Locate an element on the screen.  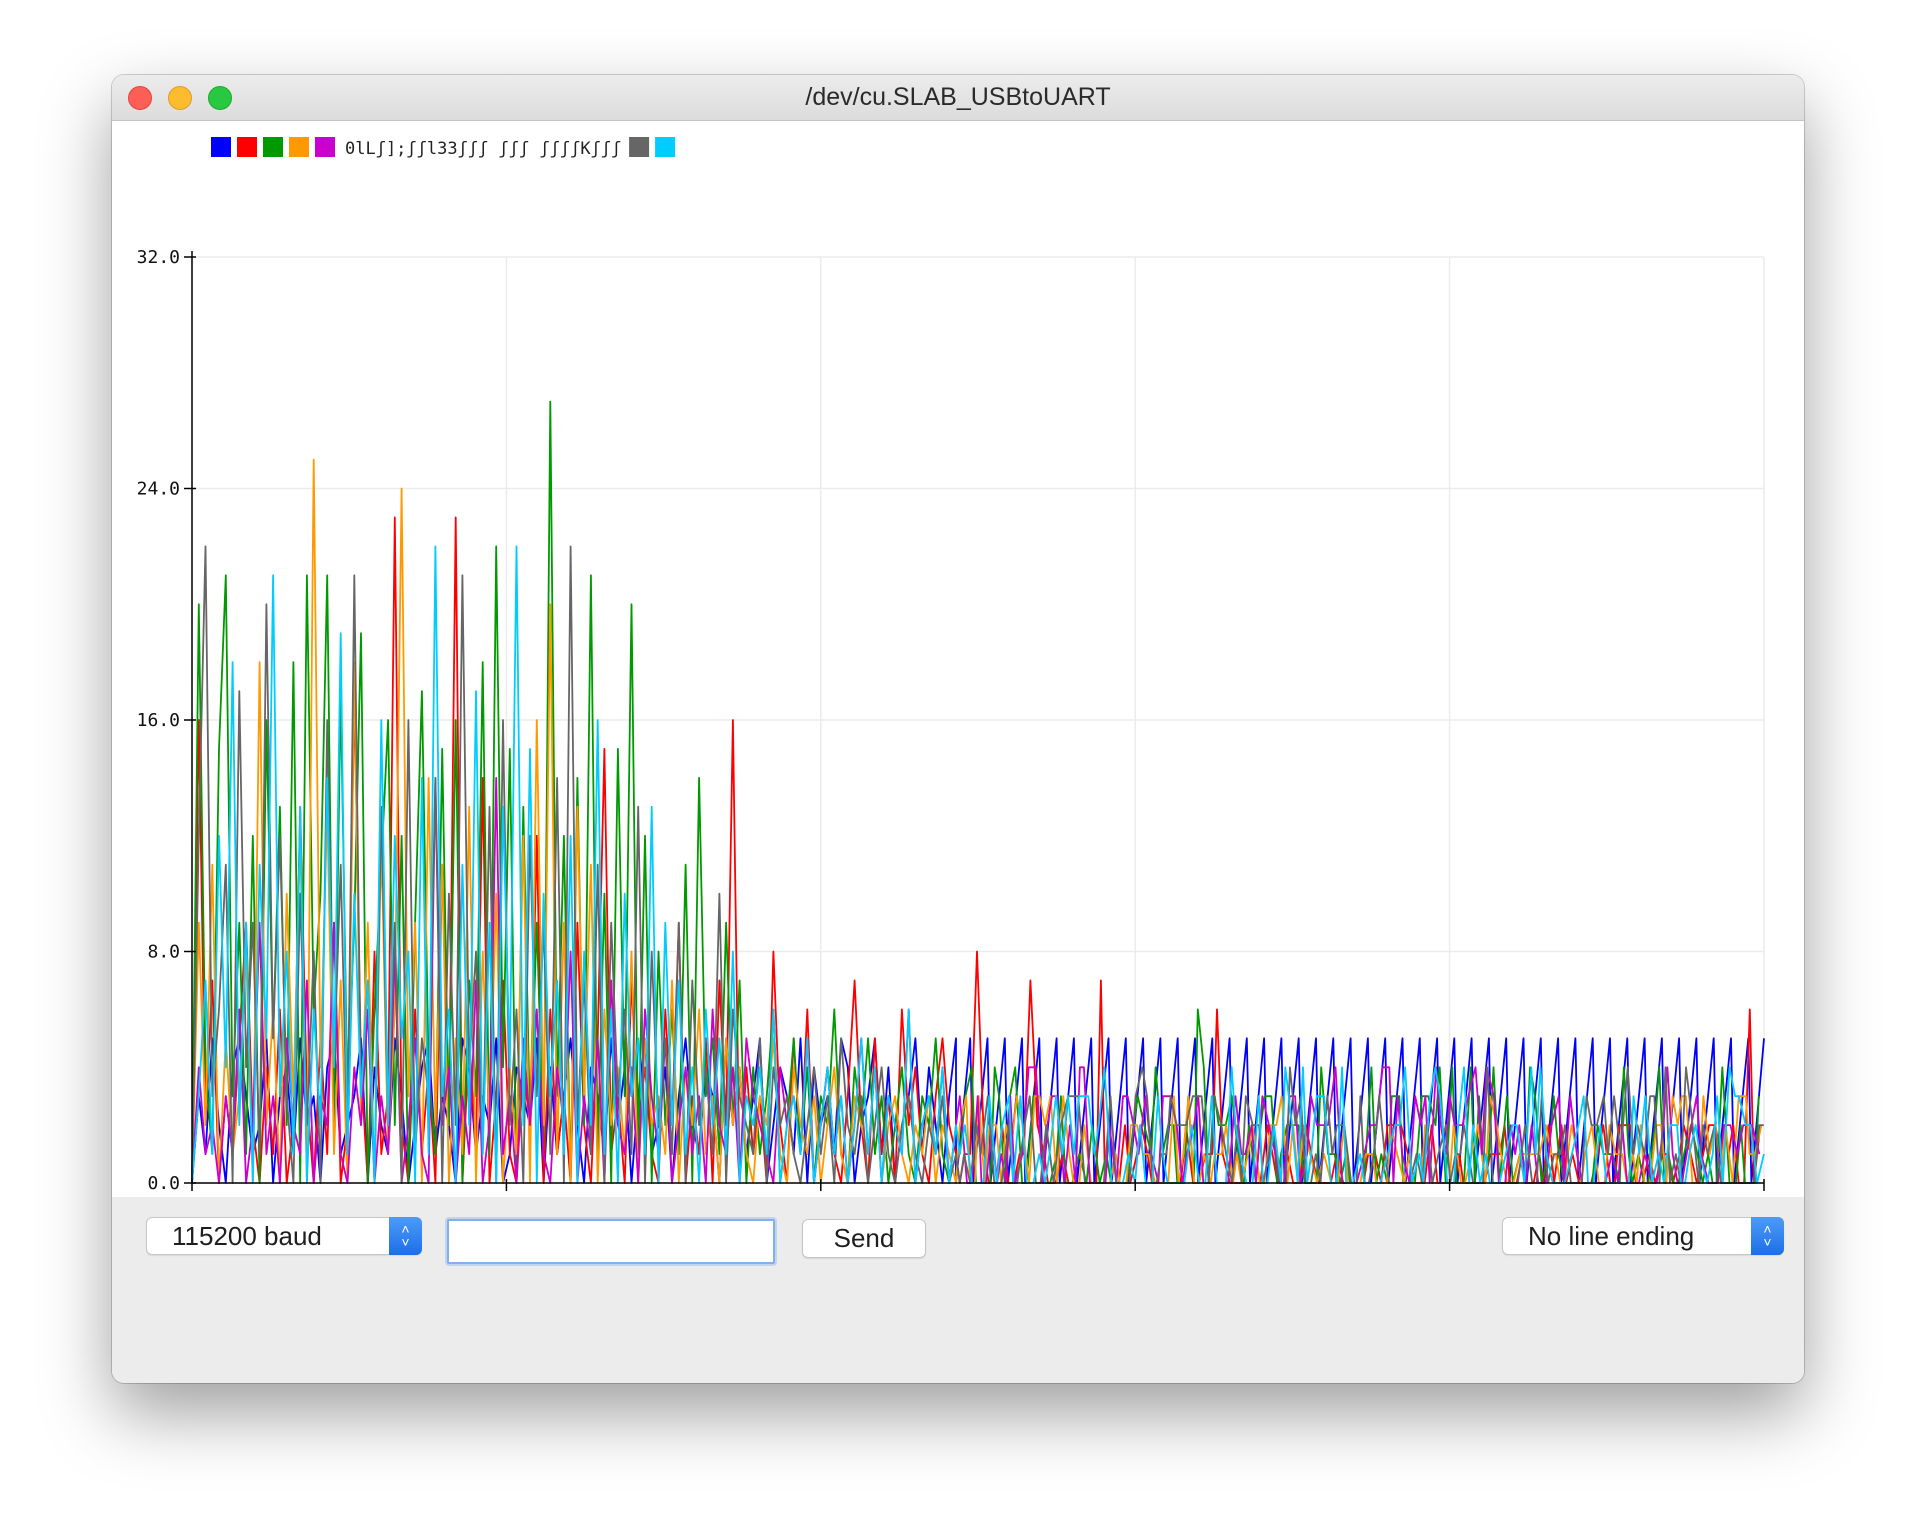
line-ending-select: No line ending ˄ ˅ is located at coordinates (1643, 1236).